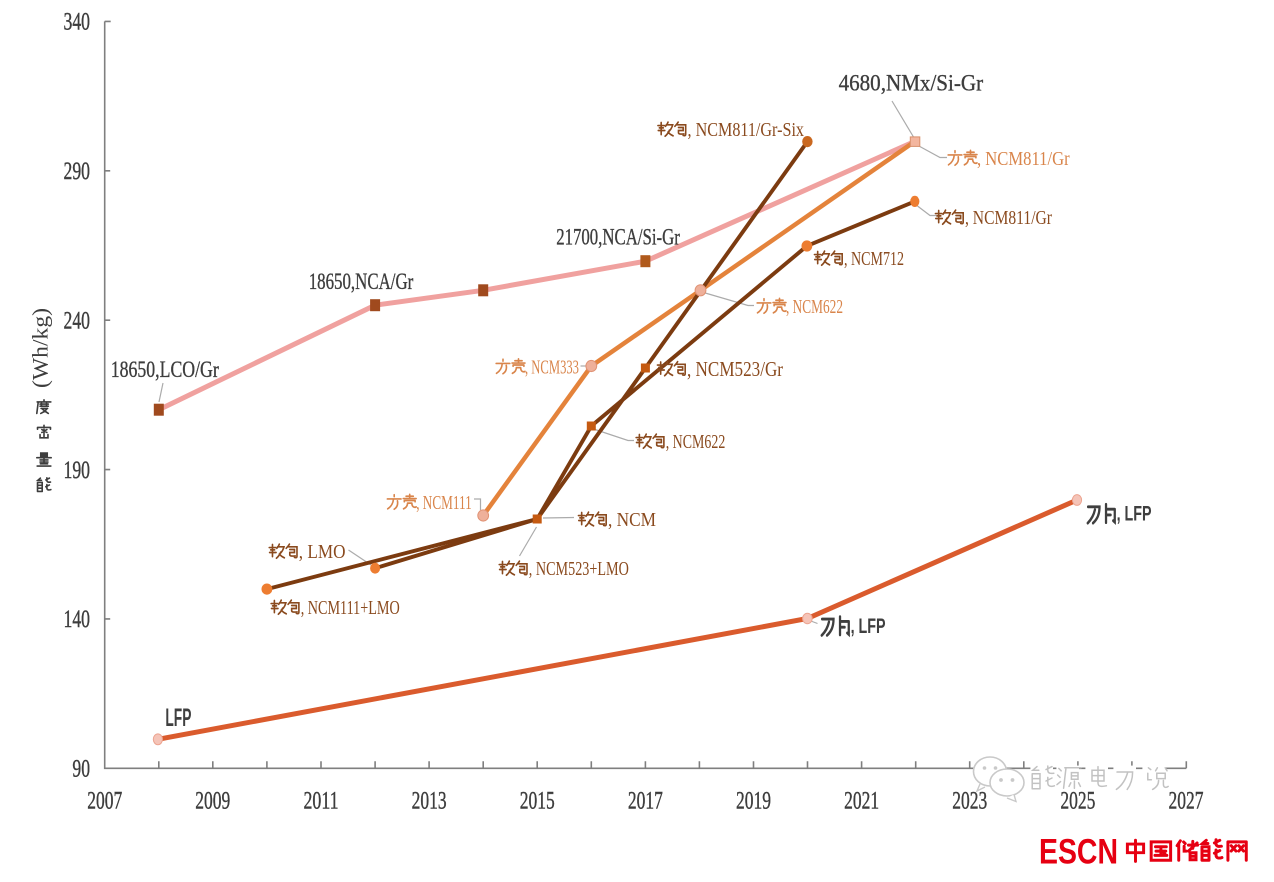  Describe the element at coordinates (212, 800) in the screenshot. I see `svg-text: 2009` at that location.